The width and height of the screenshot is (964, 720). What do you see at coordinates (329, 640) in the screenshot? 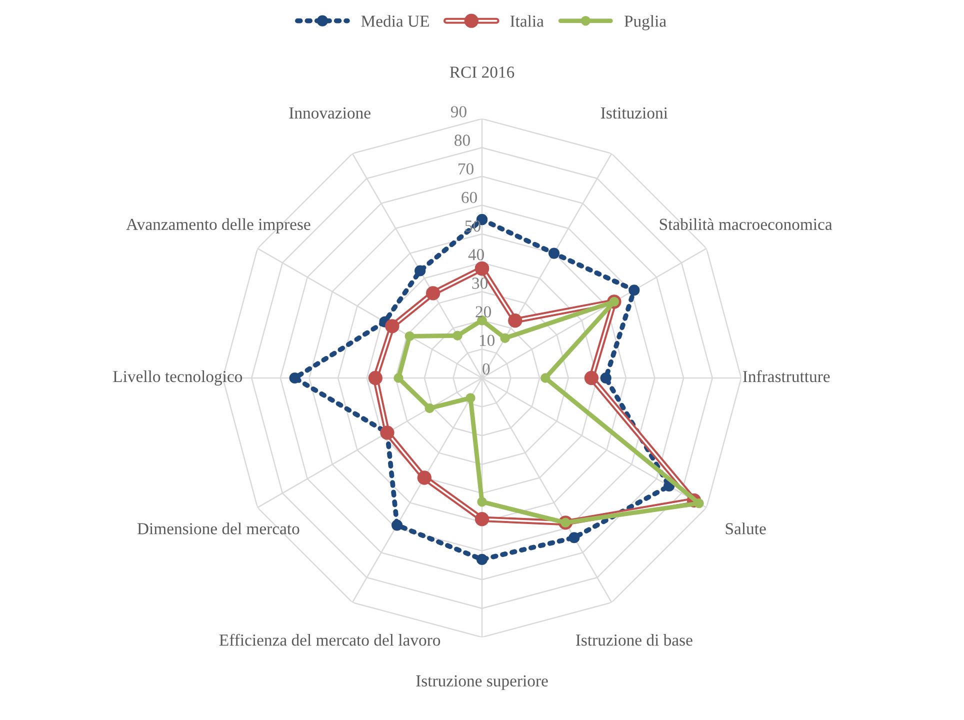
I see `spoke-label: Efficienza del mercato del lavoro` at bounding box center [329, 640].